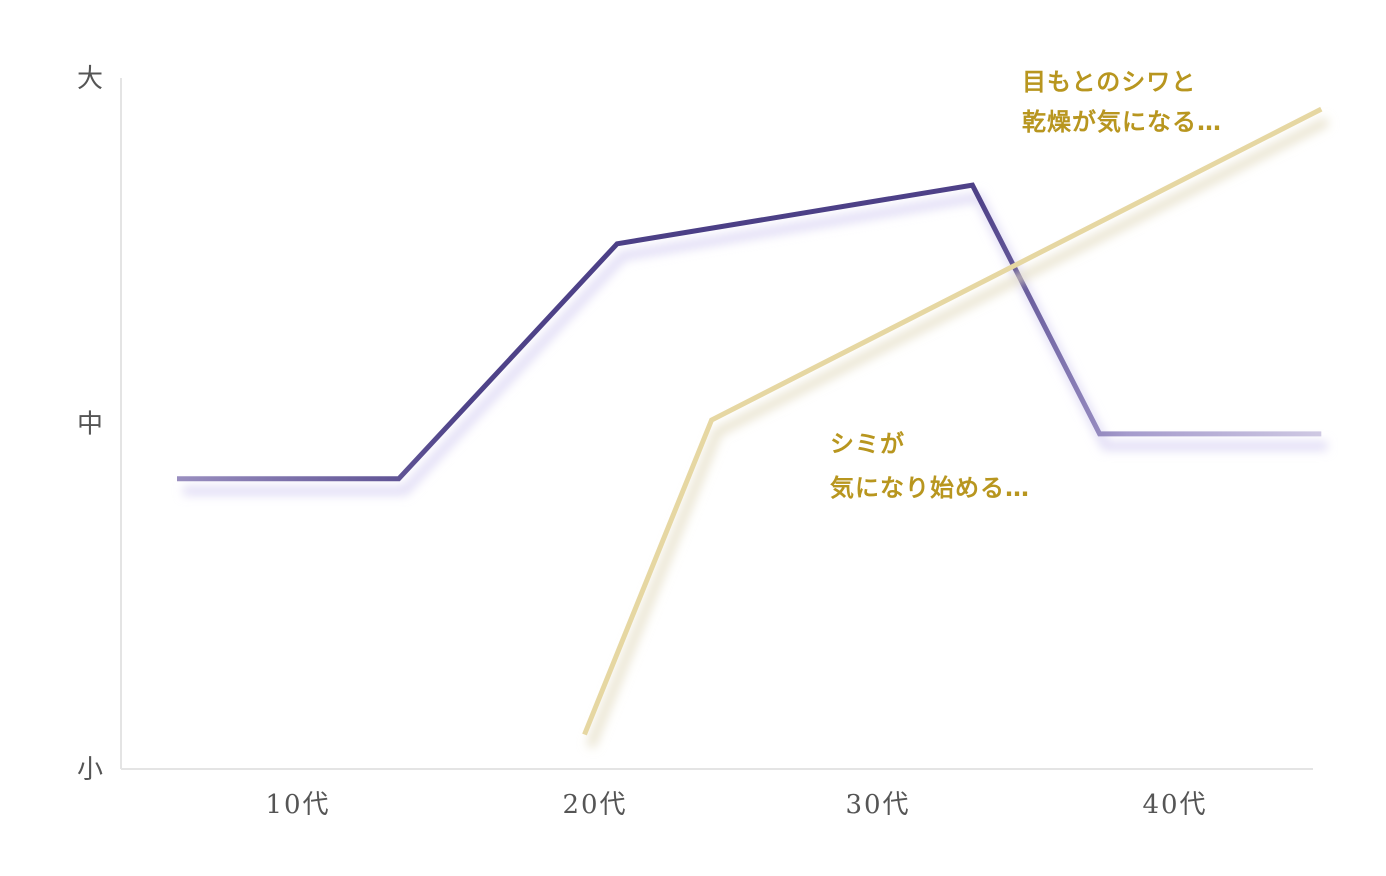  Describe the element at coordinates (1109, 82) in the screenshot. I see `annotation-wrinkle-line-1: 目もとのシワと` at that location.